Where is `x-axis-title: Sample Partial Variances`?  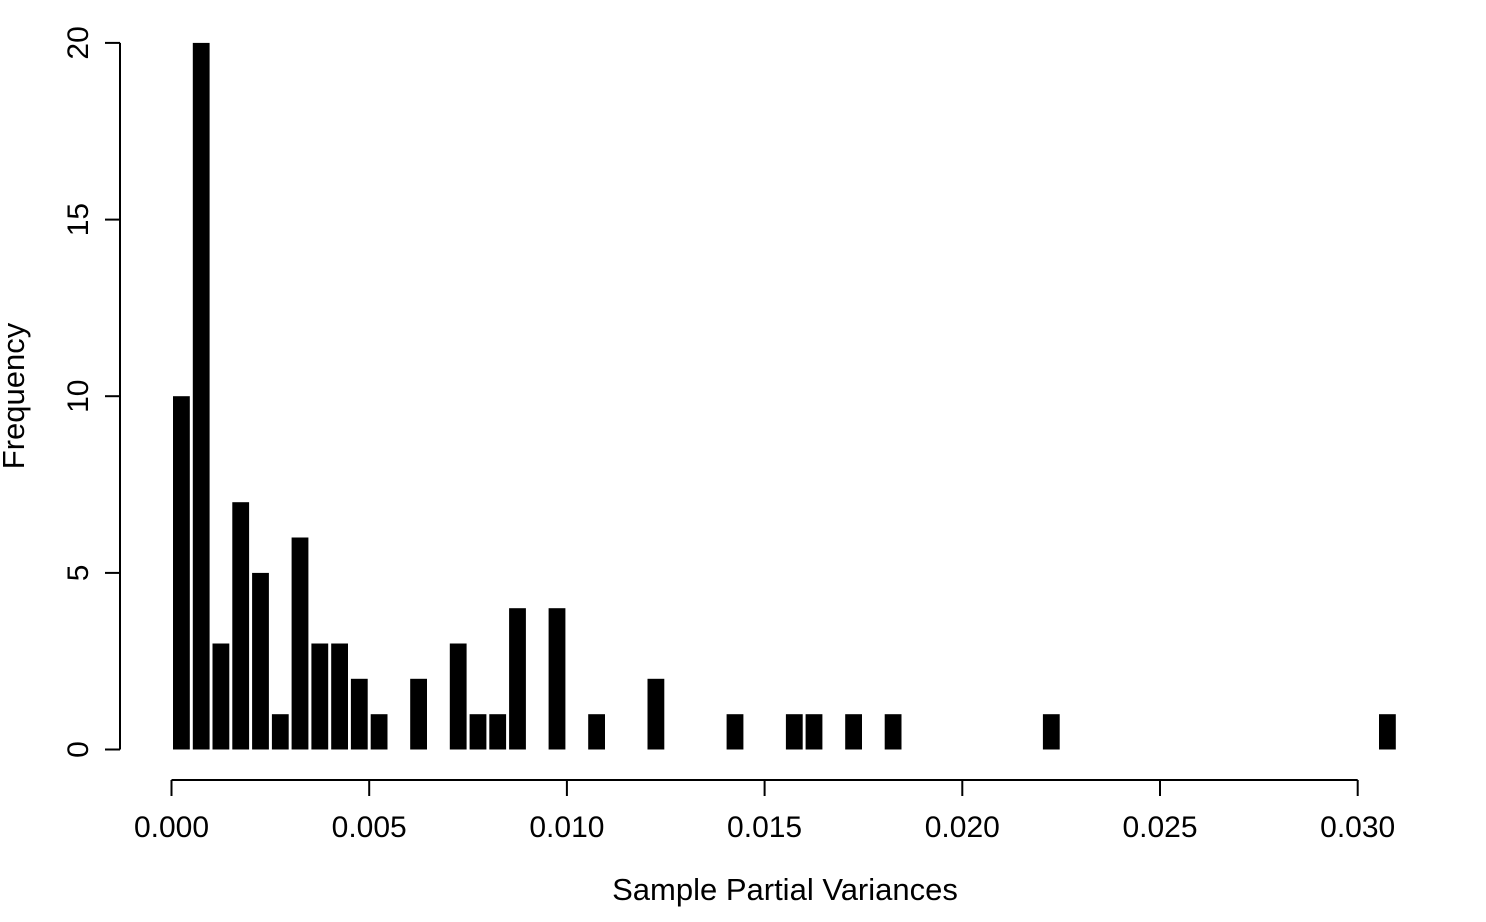
x-axis-title: Sample Partial Variances is located at coordinates (785, 889).